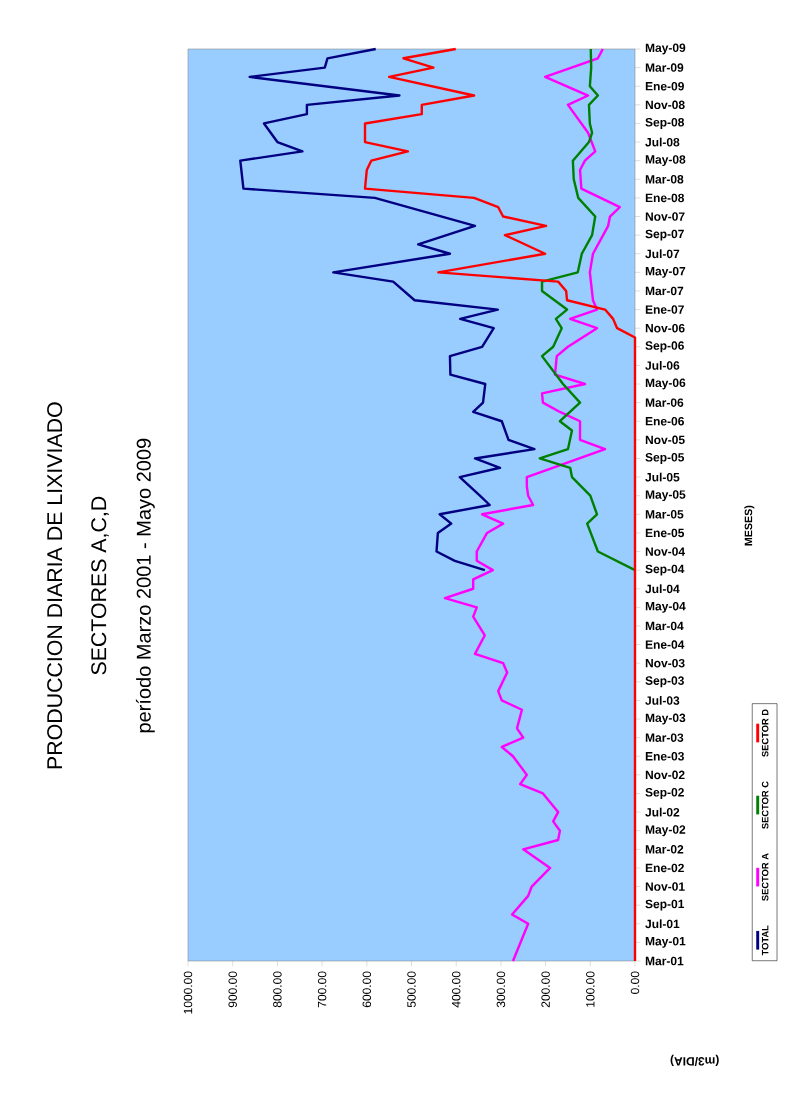 This screenshot has height=1095, width=800. I want to click on y-tick-label: Sep-06, so click(664, 347).